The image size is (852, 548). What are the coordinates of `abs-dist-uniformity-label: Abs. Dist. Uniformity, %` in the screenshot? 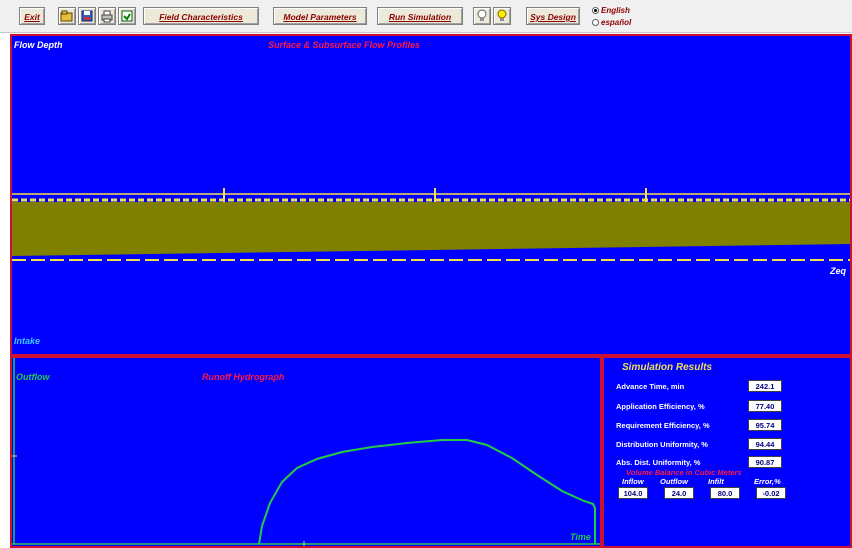 It's located at (658, 462).